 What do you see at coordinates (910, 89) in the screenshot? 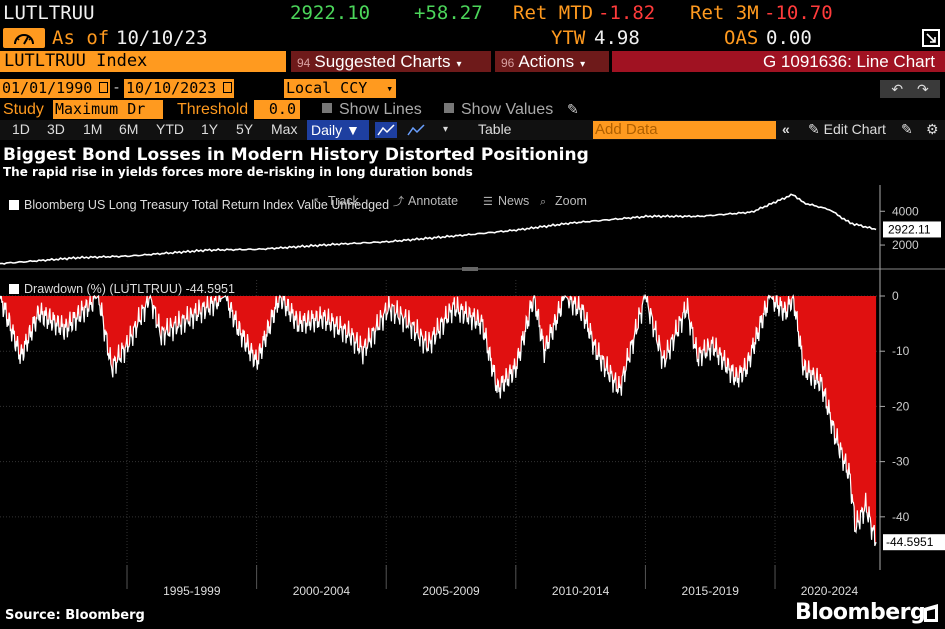
I see `undo-redo-group: ↶ ↷` at bounding box center [910, 89].